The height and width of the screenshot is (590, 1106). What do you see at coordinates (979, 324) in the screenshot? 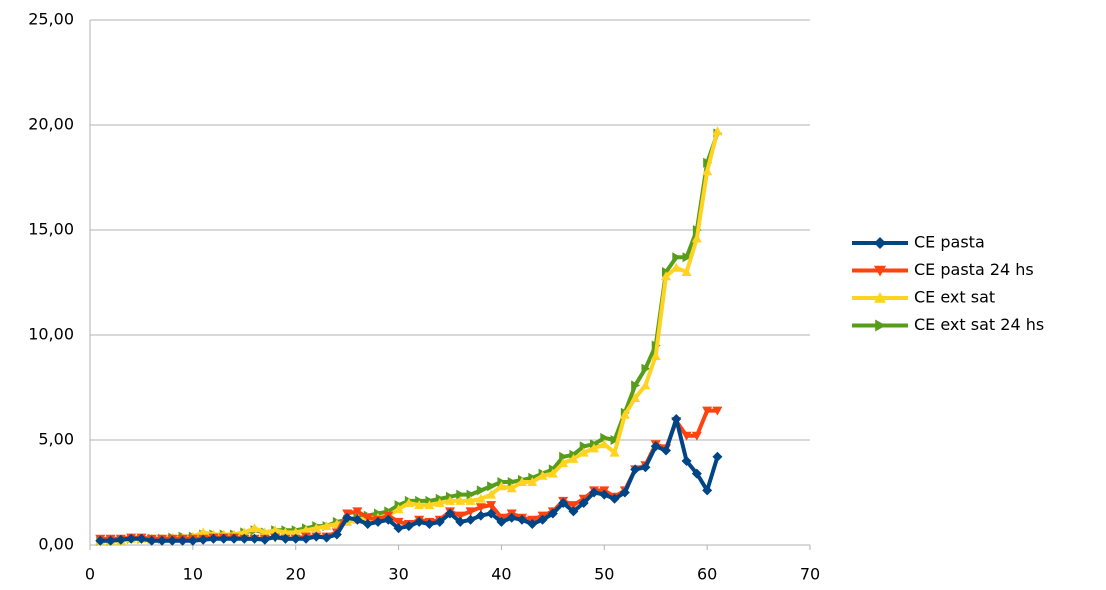
I see `legend-label: CE ext sat 24 hs` at bounding box center [979, 324].